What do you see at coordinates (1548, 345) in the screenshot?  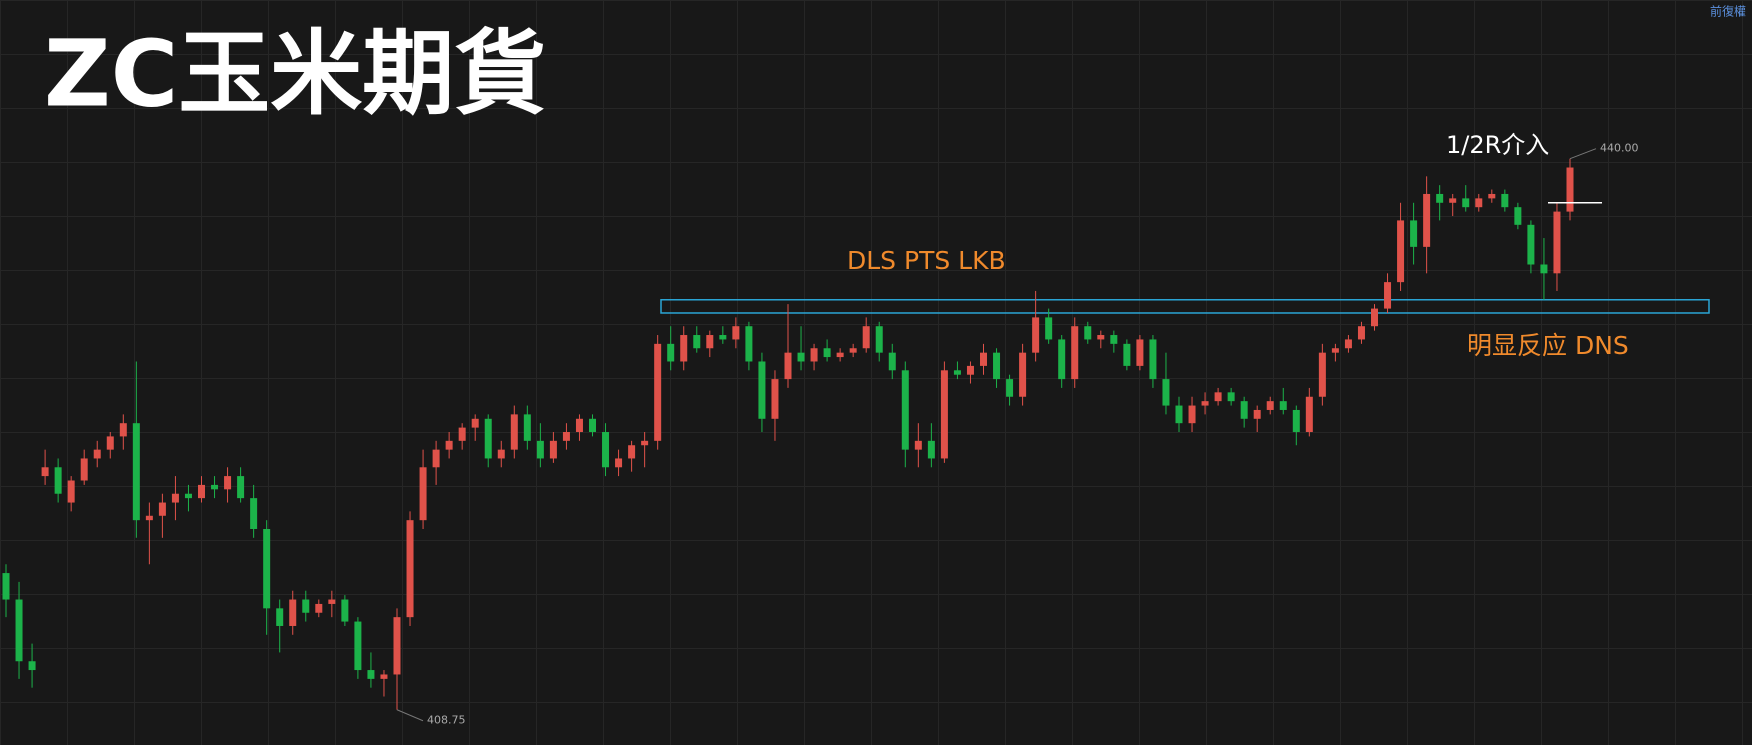 I see `reaction-label: 明显反应 DNS` at bounding box center [1548, 345].